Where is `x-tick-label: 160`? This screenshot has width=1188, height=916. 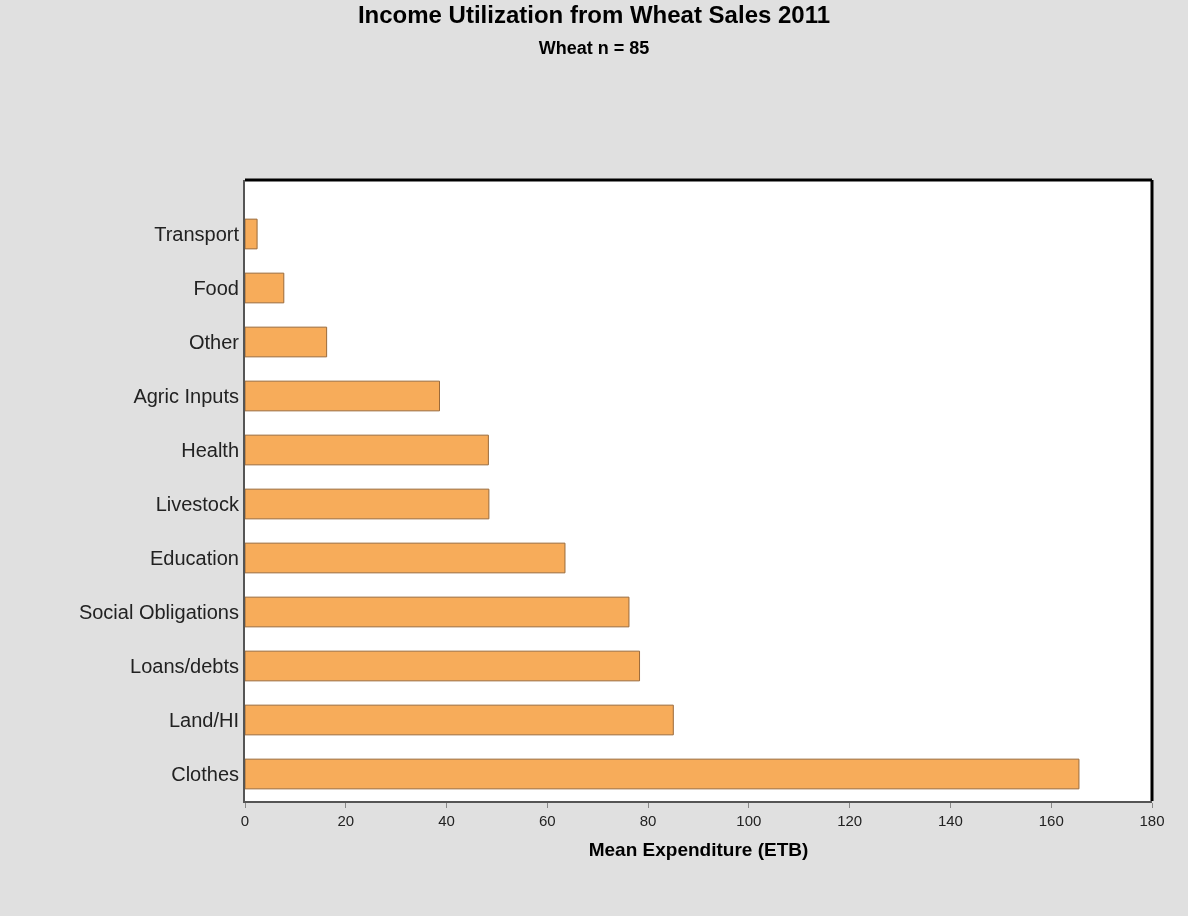 x-tick-label: 160 is located at coordinates (1051, 820).